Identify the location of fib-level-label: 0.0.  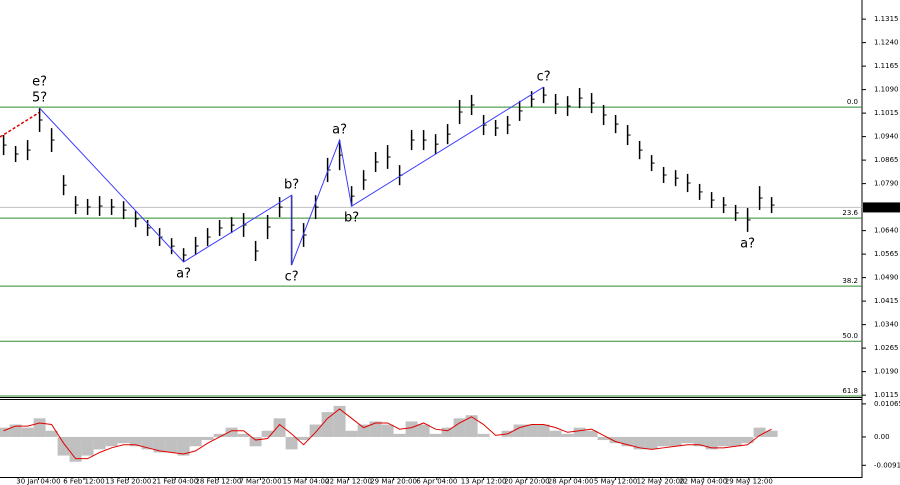
(852, 102).